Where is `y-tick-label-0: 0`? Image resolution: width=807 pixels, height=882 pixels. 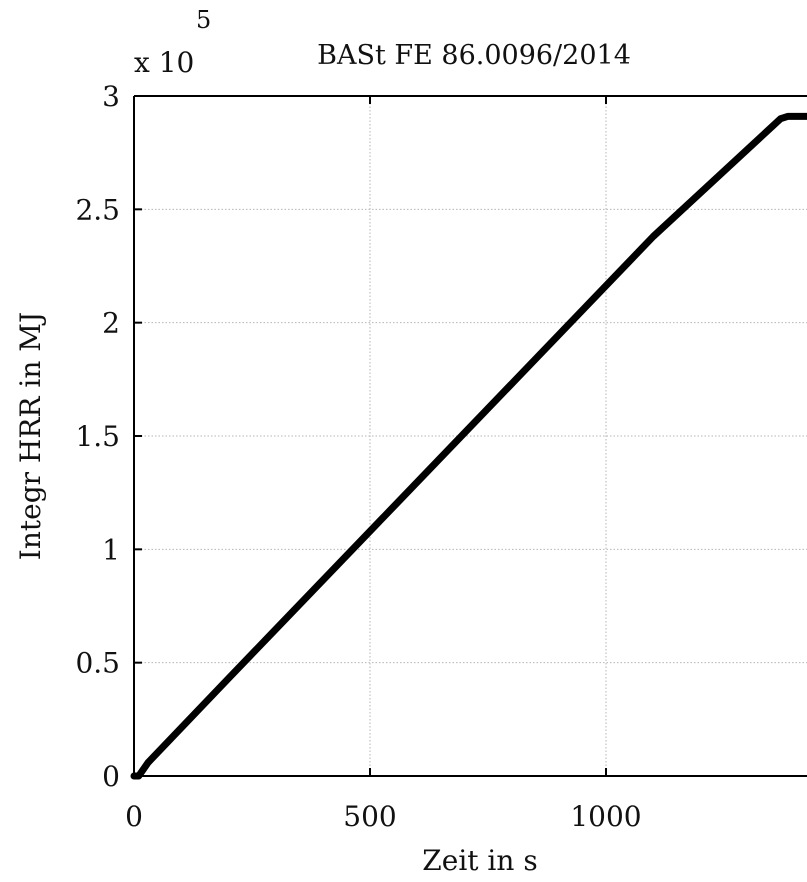
y-tick-label-0: 0 is located at coordinates (111, 776).